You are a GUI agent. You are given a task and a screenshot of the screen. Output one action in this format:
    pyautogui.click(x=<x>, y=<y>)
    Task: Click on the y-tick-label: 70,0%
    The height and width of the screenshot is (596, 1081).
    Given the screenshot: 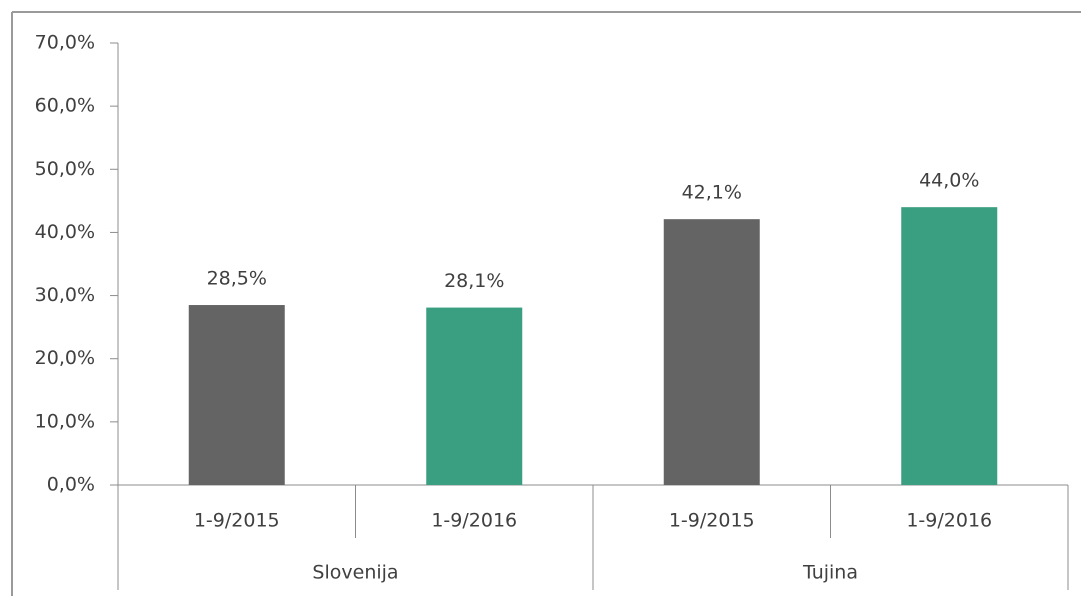 What is the action you would take?
    pyautogui.click(x=65, y=43)
    